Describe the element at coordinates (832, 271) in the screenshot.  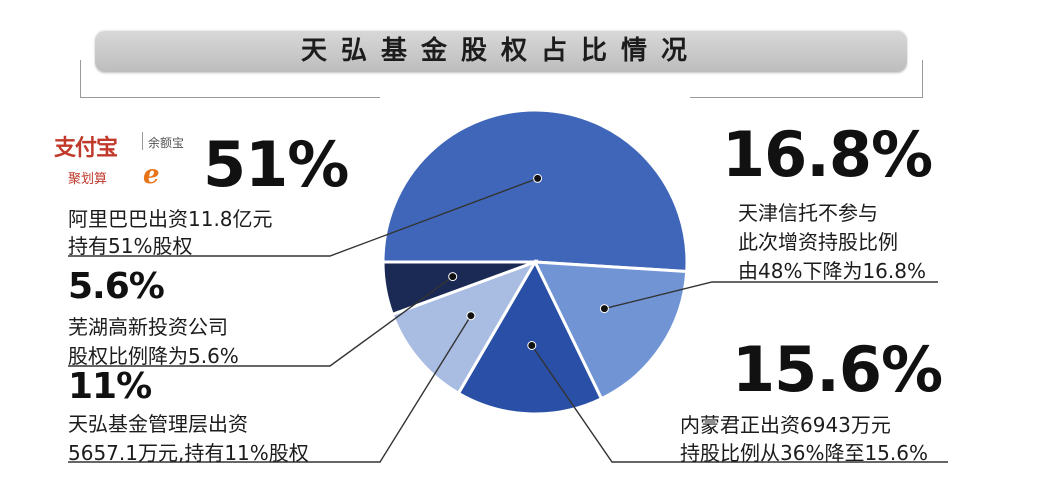
I see `tianjin-line3: 由48%下降为16.8%` at that location.